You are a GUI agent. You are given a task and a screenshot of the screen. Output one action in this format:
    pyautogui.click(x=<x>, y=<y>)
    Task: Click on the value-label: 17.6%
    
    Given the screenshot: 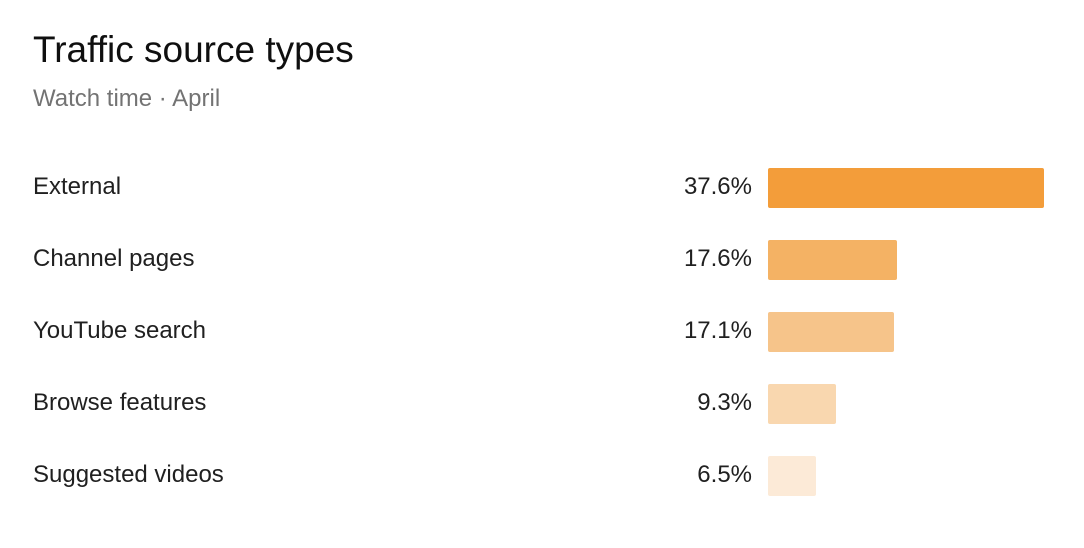 What is the action you would take?
    pyautogui.click(x=717, y=258)
    